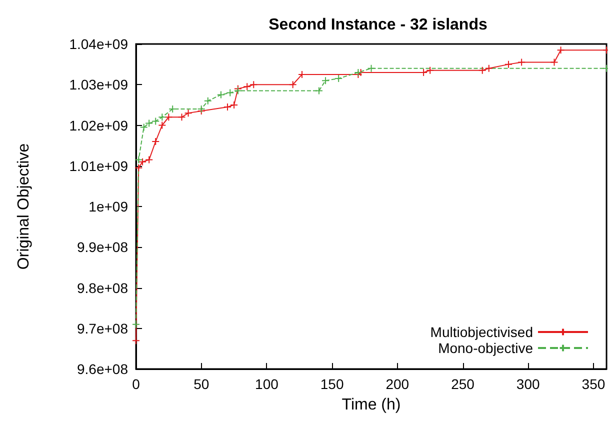 The image size is (609, 430). Describe the element at coordinates (102, 369) in the screenshot. I see `y-tick-label: 9.6e+08` at that location.